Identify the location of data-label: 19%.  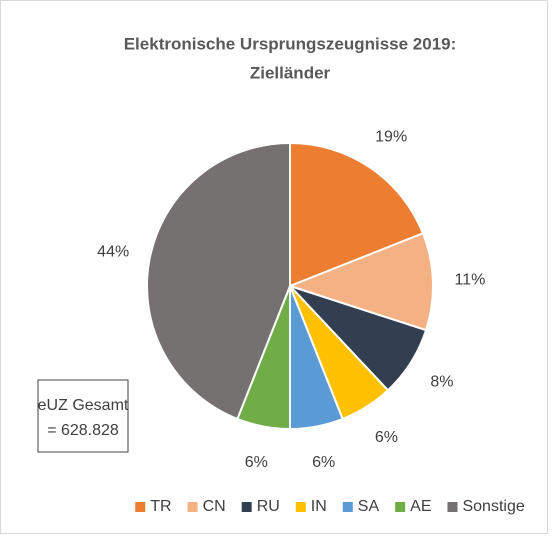
(391, 136).